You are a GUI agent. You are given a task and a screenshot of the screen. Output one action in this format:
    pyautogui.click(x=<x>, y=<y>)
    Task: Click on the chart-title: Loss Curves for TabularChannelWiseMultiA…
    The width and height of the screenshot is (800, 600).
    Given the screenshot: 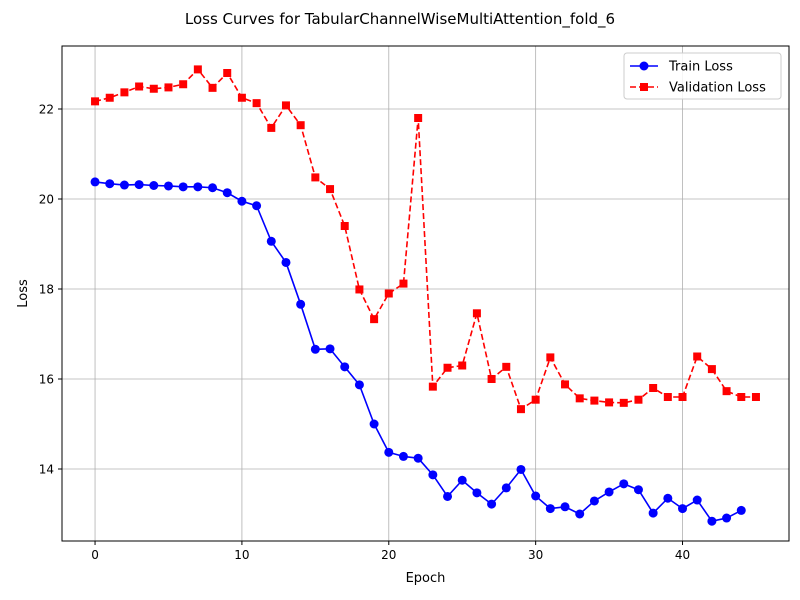 What is the action you would take?
    pyautogui.click(x=400, y=19)
    